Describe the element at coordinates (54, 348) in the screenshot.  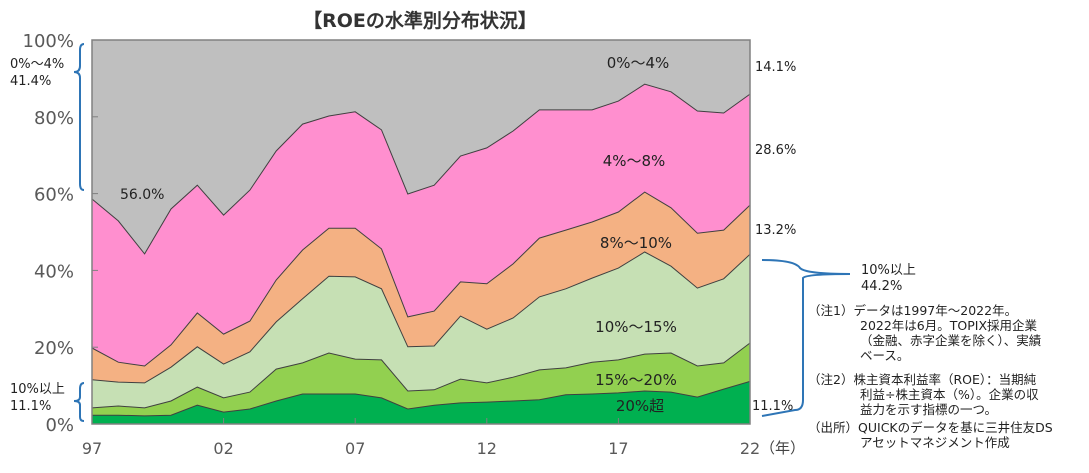
I see `y-tick-label: 20%` at that location.